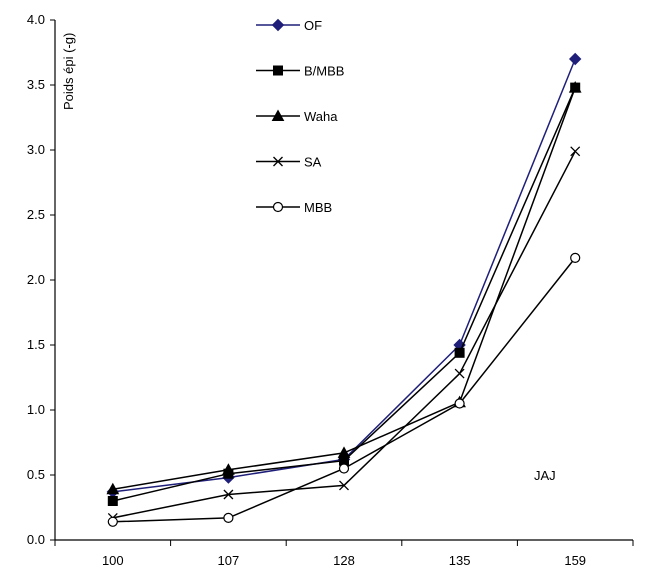 This screenshot has width=646, height=572. What do you see at coordinates (294, 207) in the screenshot?
I see `legend-item-mbb: MBB` at bounding box center [294, 207].